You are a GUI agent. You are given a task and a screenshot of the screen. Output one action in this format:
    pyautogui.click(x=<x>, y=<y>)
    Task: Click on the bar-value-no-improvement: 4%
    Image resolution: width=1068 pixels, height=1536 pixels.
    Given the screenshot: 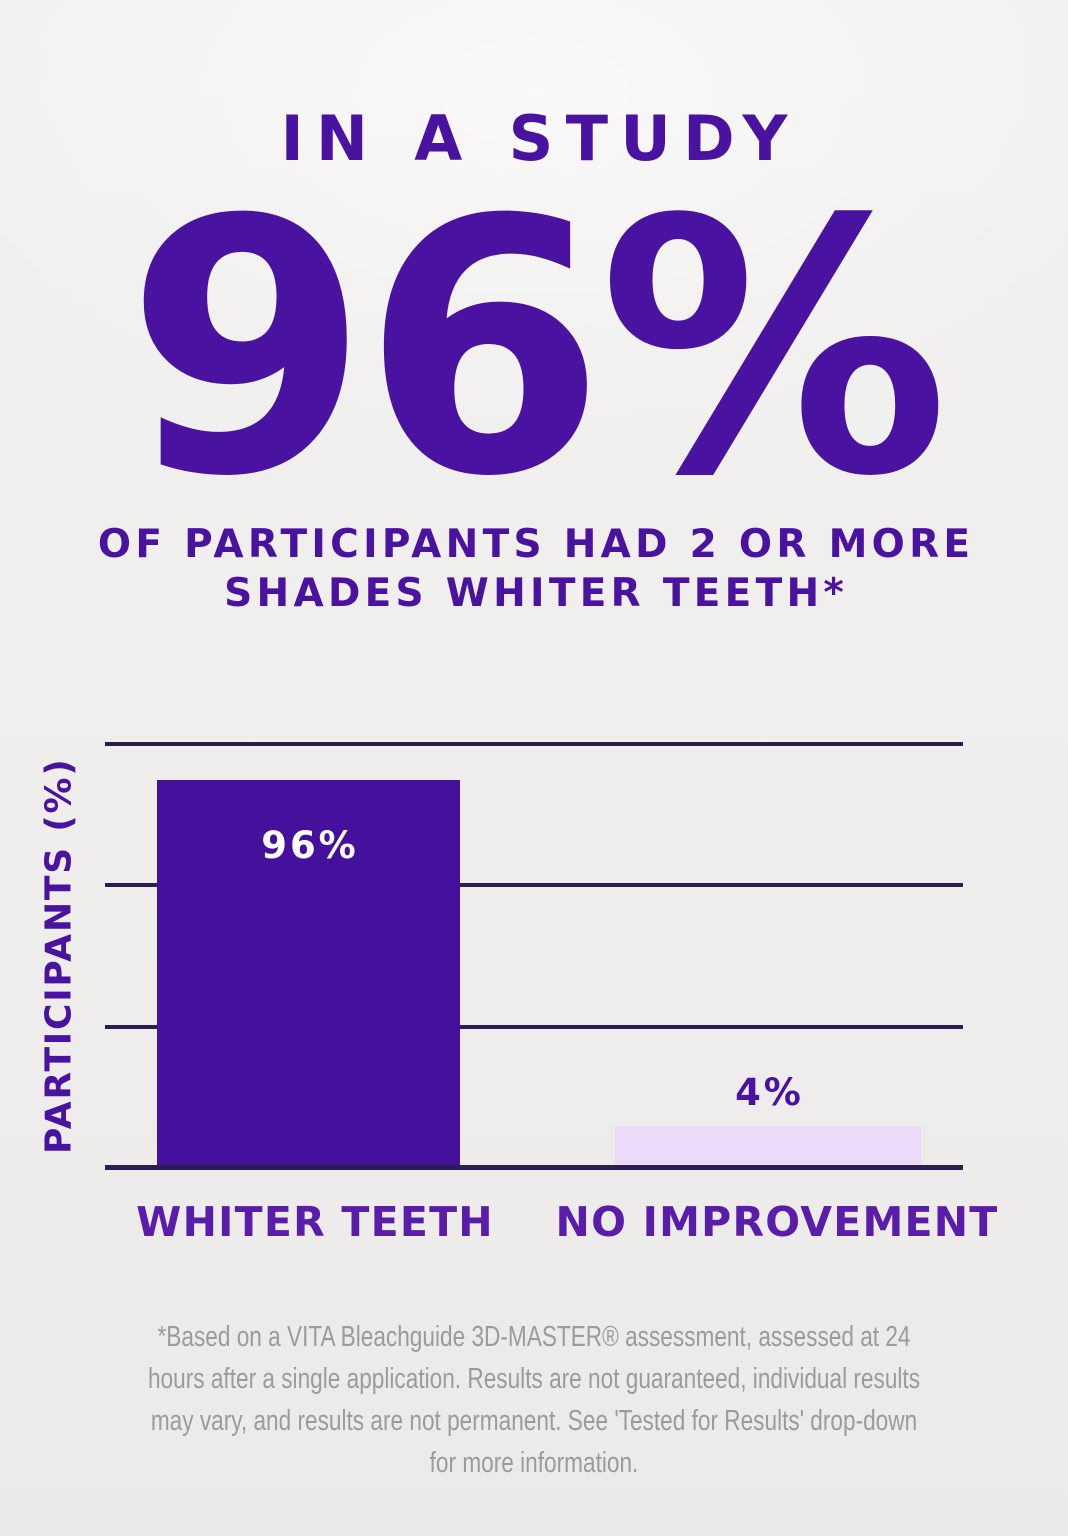 What is the action you would take?
    pyautogui.click(x=769, y=1092)
    